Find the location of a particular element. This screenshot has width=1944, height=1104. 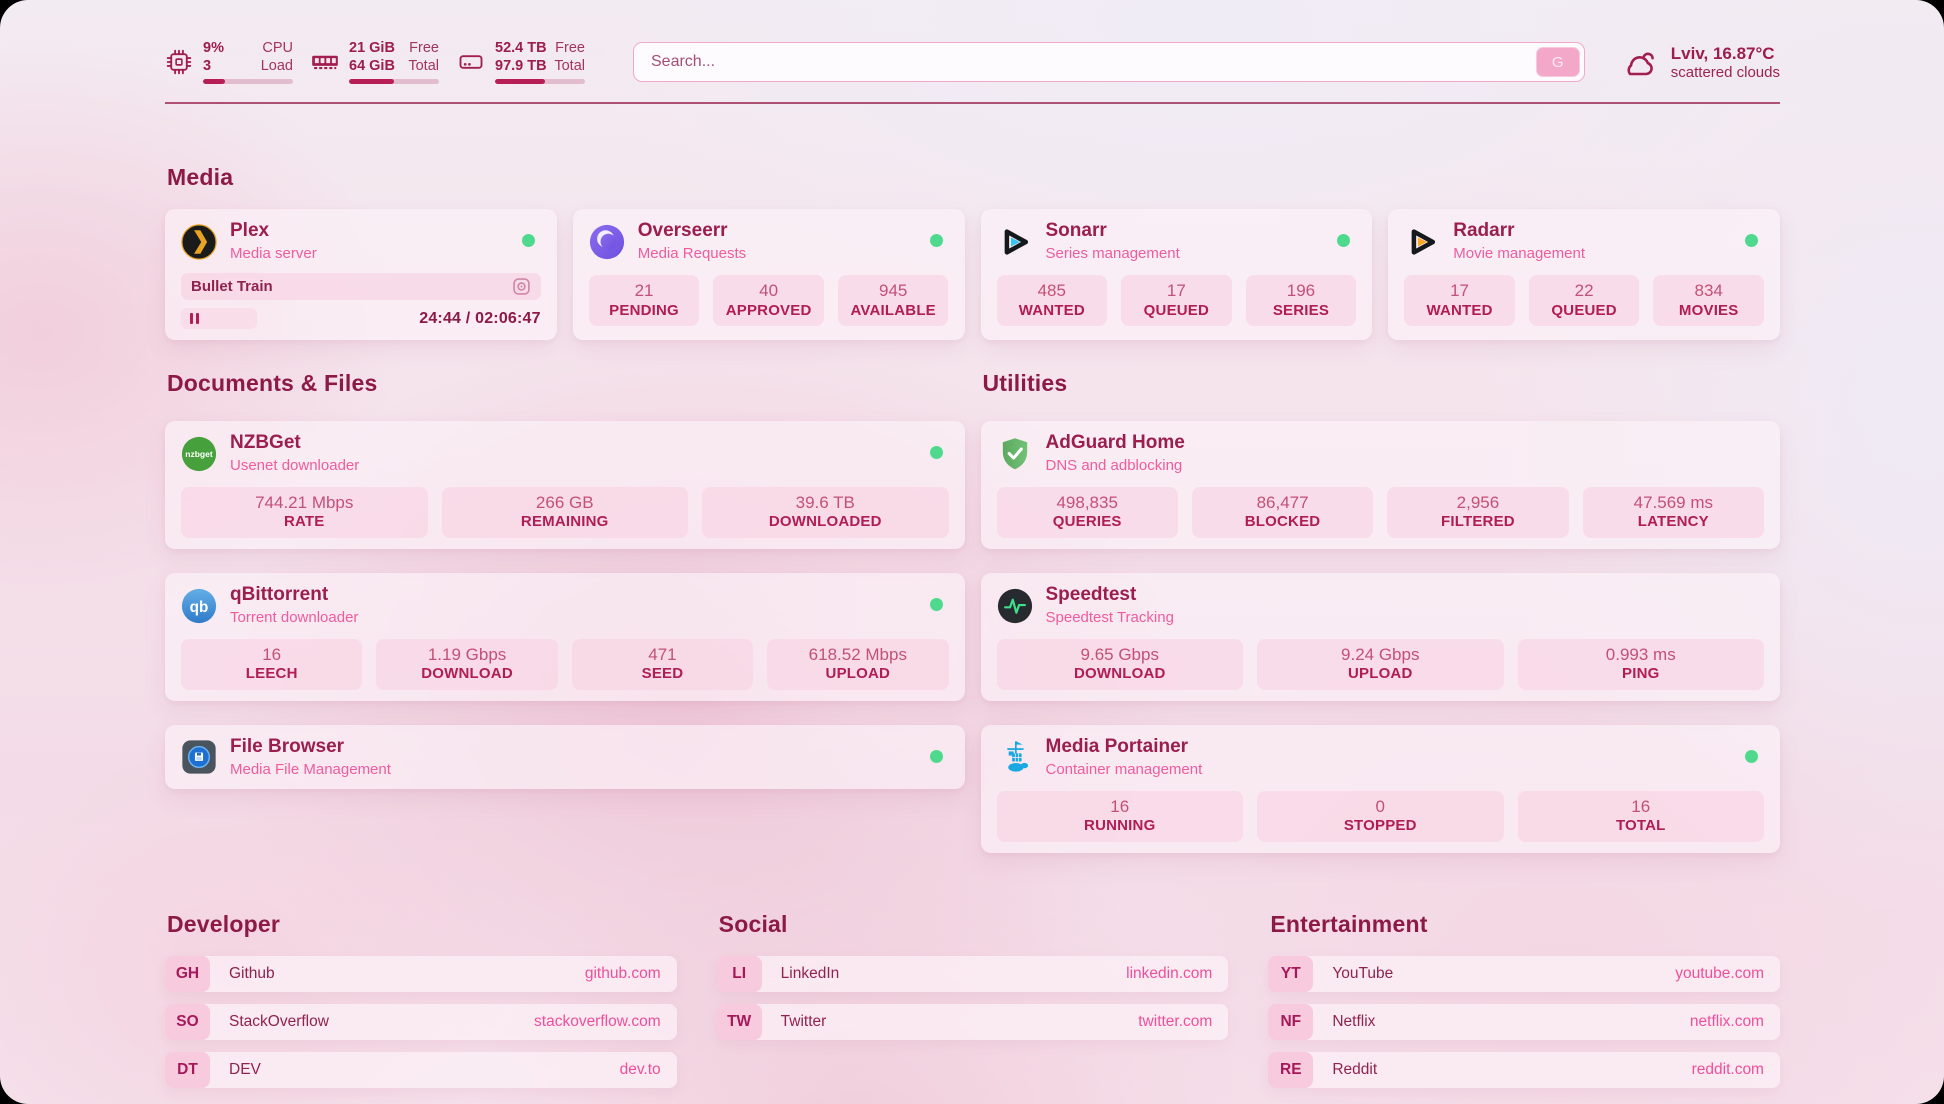

stat-label: STOPPED is located at coordinates (1380, 826).